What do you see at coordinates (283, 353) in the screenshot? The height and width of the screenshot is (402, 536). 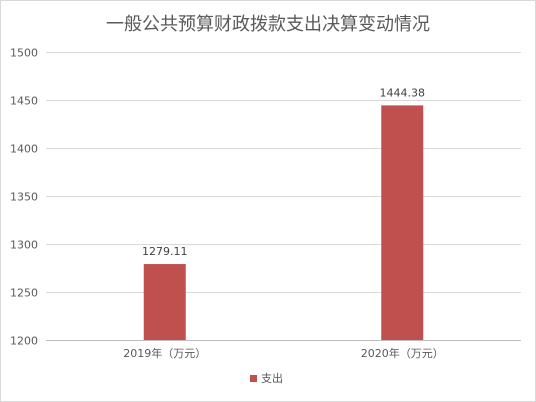 I see `x-axis-categories: 2019年（万元） 2020年（万元）` at bounding box center [283, 353].